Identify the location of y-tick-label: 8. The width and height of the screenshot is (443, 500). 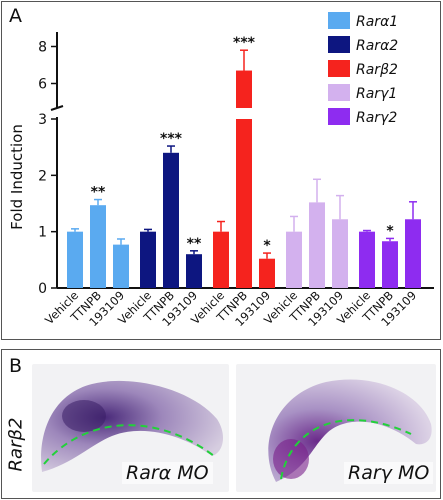
(42, 48).